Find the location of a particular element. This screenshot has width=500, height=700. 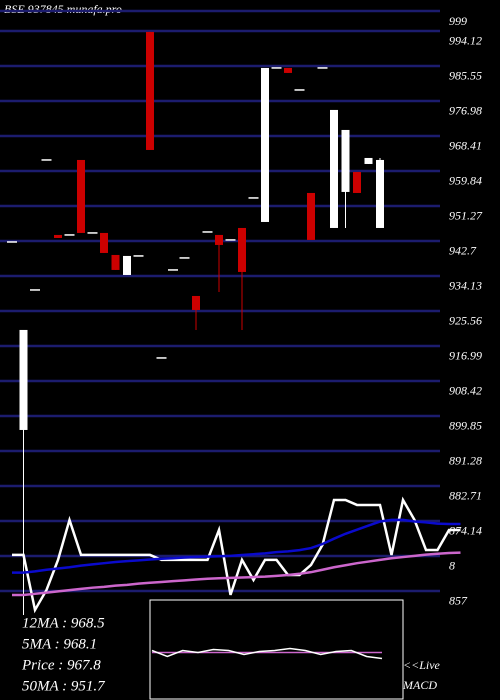

y-tick-label: 968.41 is located at coordinates (465, 146).